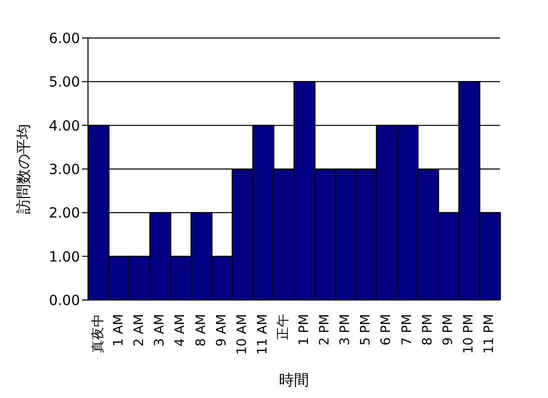  I want to click on y-axis-title: 訪問数の平均, so click(23, 169).